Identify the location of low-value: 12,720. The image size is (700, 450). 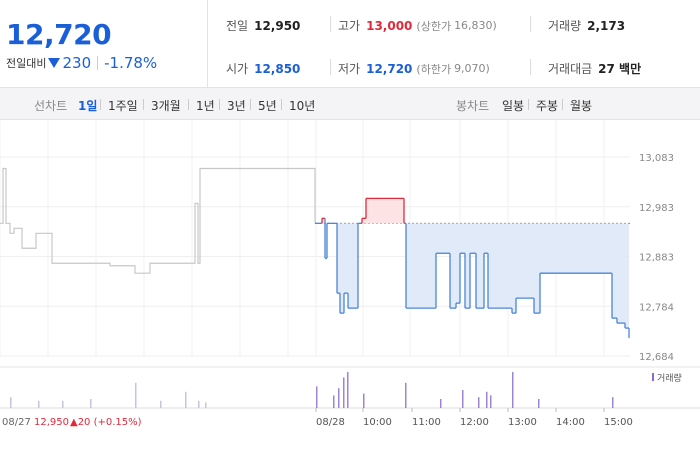
(389, 68).